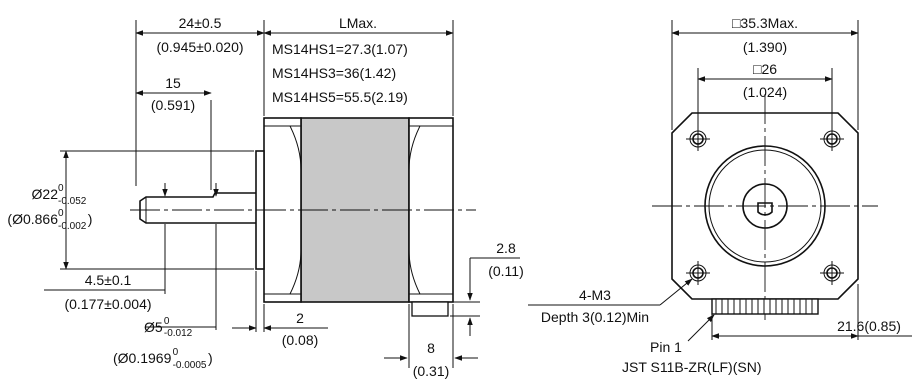  Describe the element at coordinates (595, 295) in the screenshot. I see `thread-label: 4-M3` at that location.